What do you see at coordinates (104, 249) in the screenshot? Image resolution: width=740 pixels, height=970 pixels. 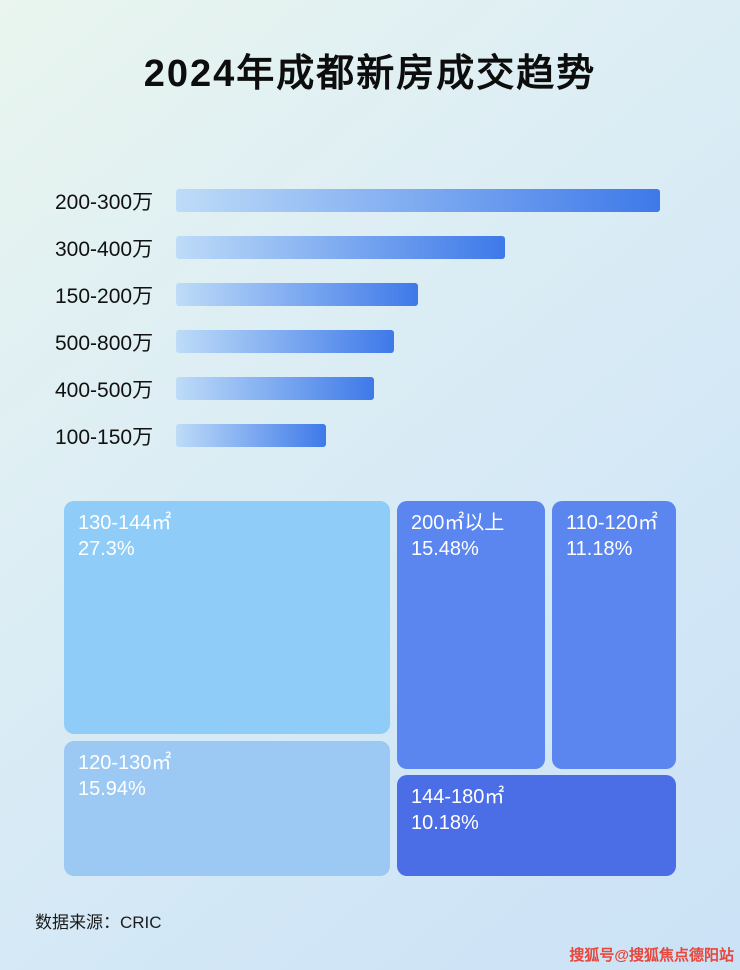 I see `bar-category-label: 300-400万` at bounding box center [104, 249].